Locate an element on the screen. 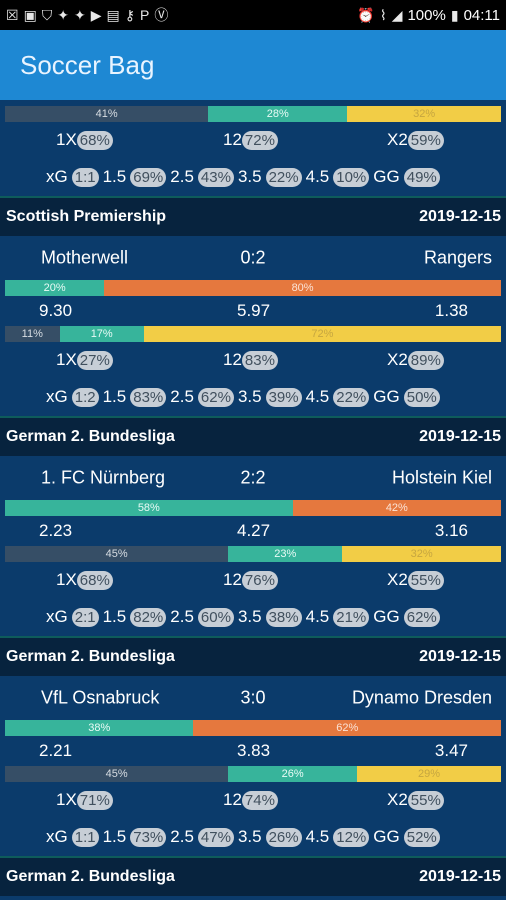 Image resolution: width=506 pixels, height=900 pixels. teams-row: VfL Osnabruck 3:0 Dynamo Dresden is located at coordinates (253, 698).